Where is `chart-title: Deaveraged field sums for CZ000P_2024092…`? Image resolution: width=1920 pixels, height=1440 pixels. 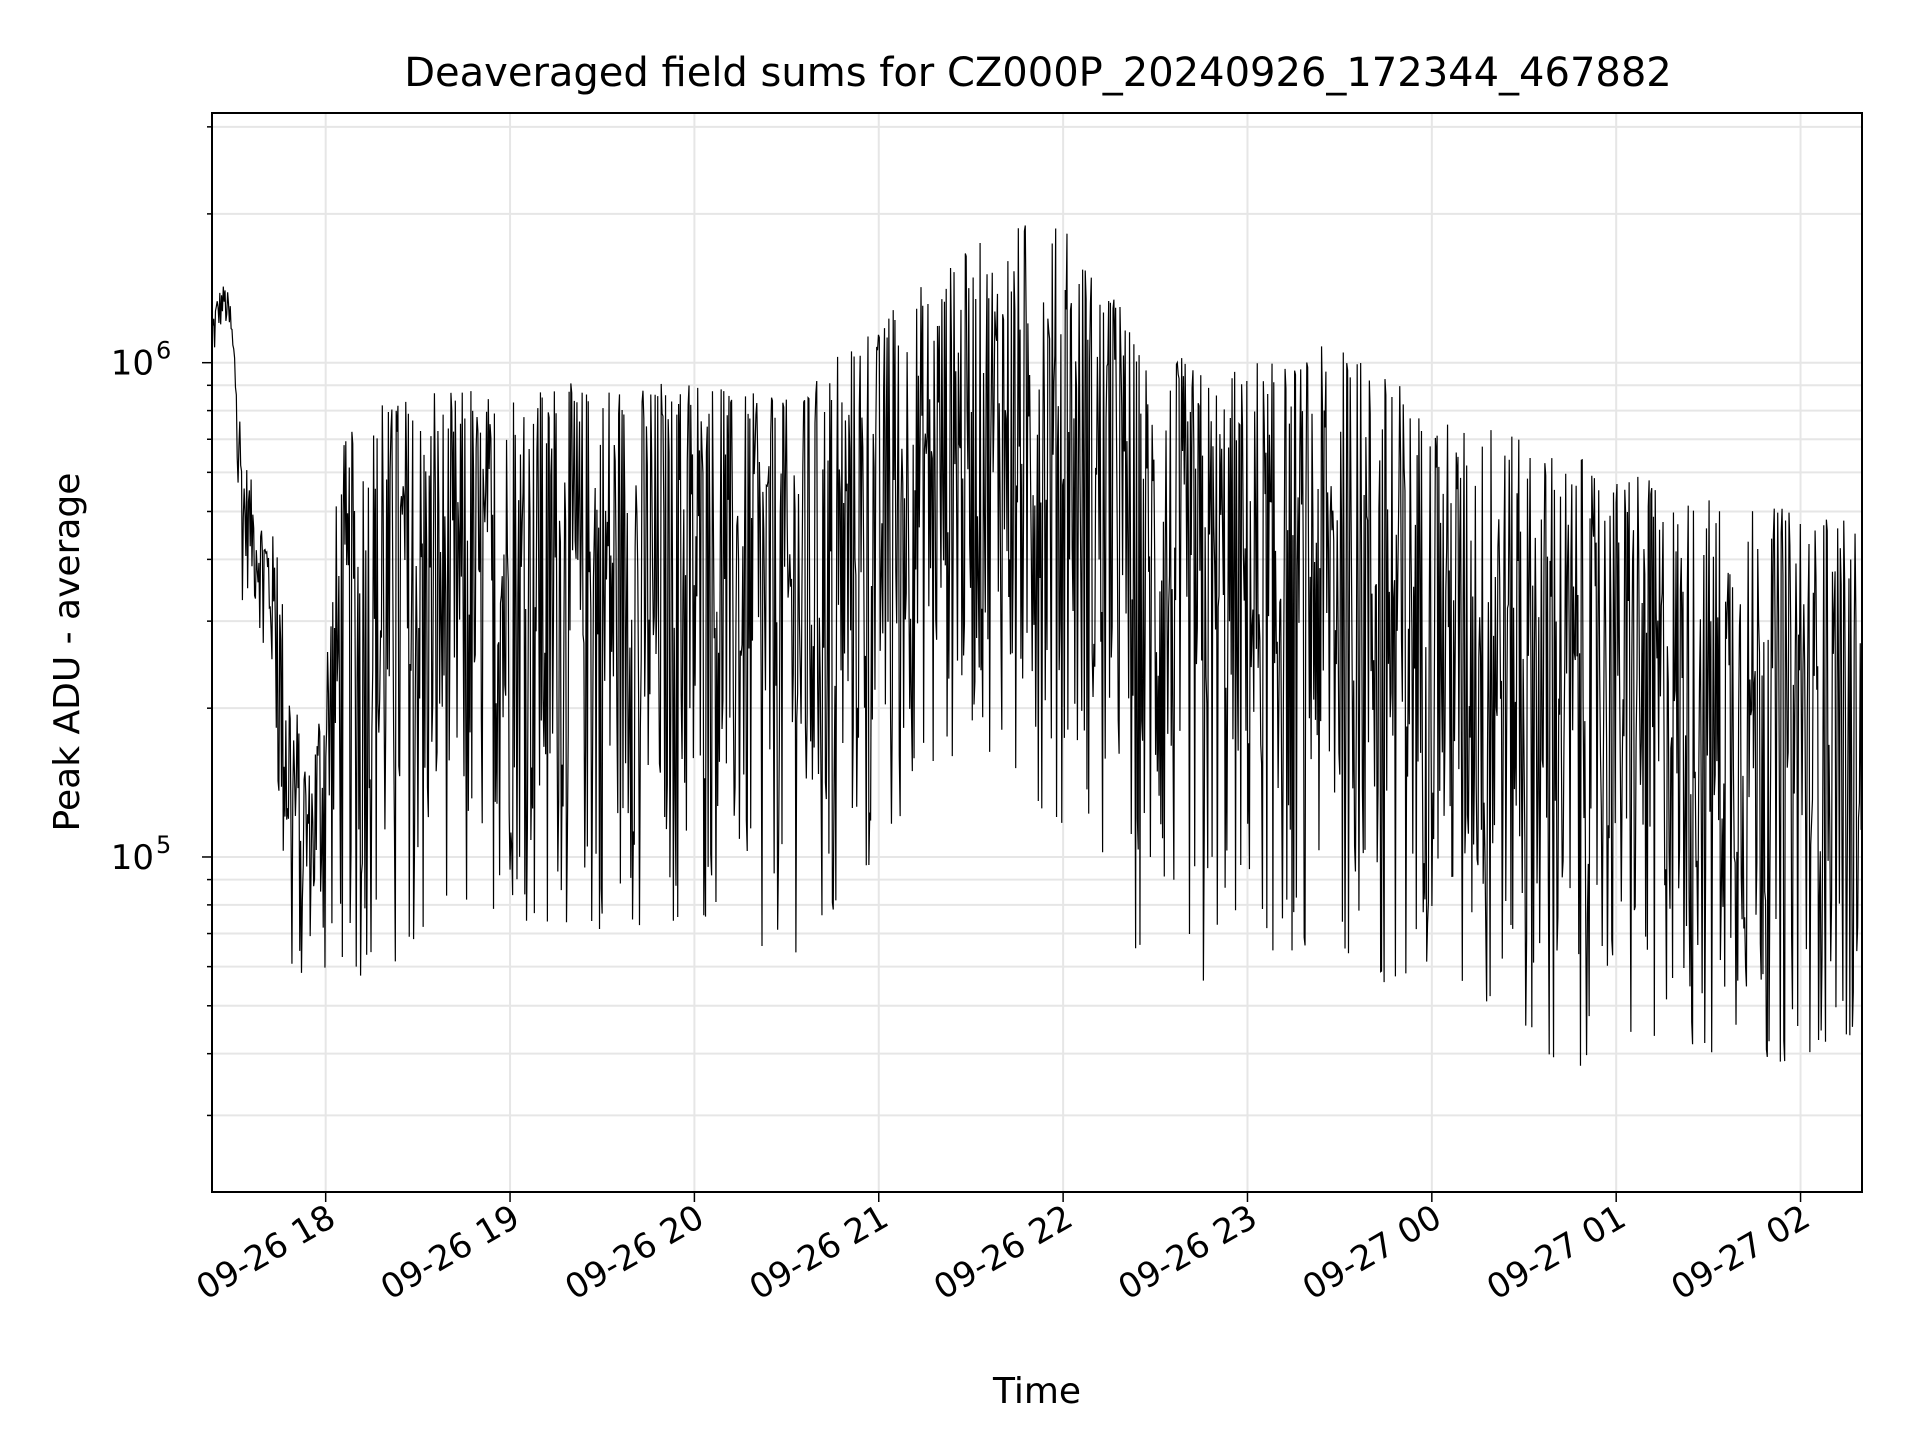 chart-title: Deaveraged field sums for CZ000P_2024092… is located at coordinates (1038, 73).